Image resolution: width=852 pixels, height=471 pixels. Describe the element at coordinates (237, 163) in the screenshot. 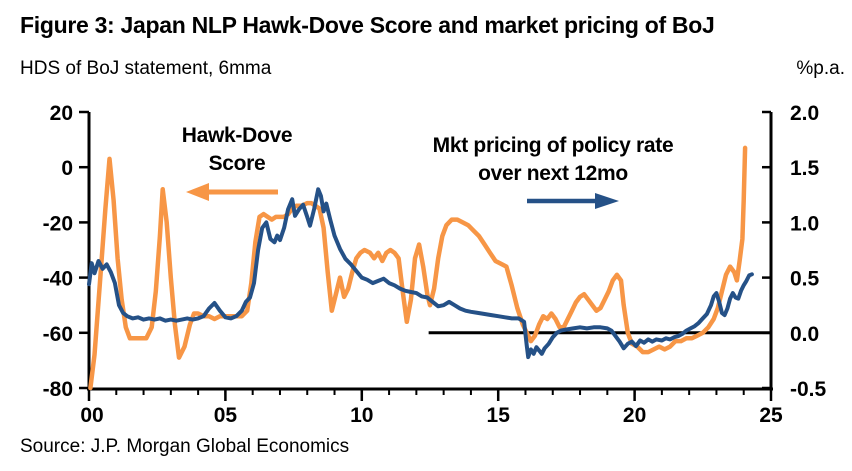

I see `hawk-dove-annotation-line2: Score` at that location.